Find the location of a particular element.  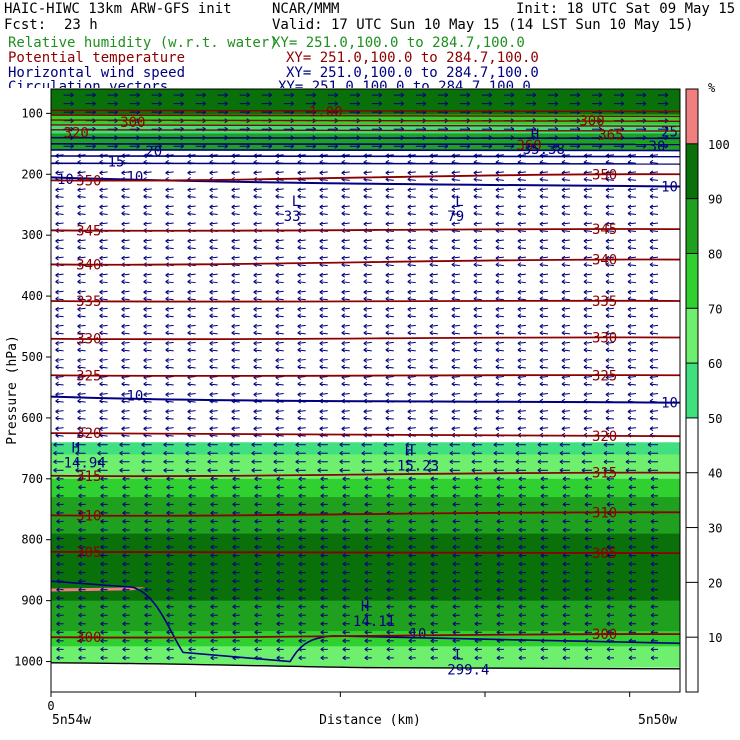

wind-label-30: 30 is located at coordinates (657, 147).